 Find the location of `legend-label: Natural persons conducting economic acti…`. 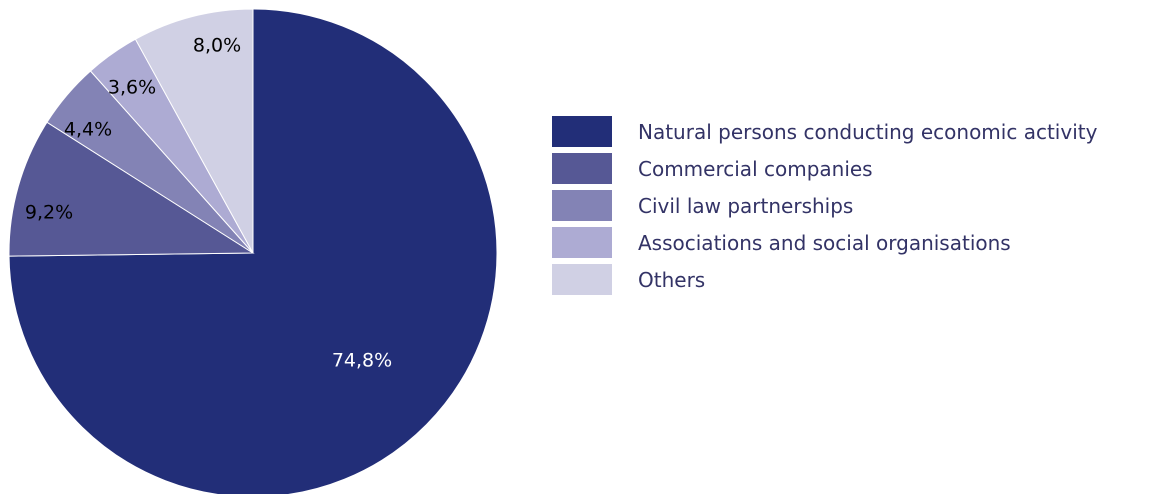

legend-label: Natural persons conducting economic acti… is located at coordinates (868, 131).